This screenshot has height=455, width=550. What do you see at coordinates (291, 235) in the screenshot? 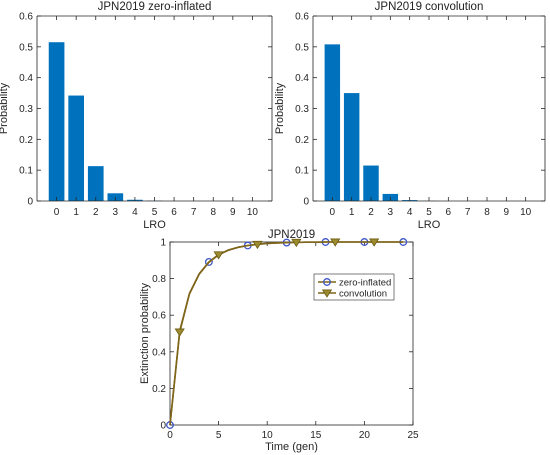
I see `chart-title: JPN2019` at bounding box center [291, 235].